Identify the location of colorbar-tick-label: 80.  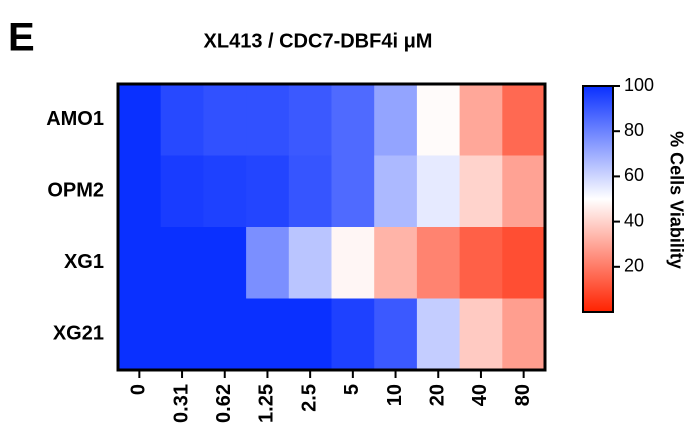
(634, 130).